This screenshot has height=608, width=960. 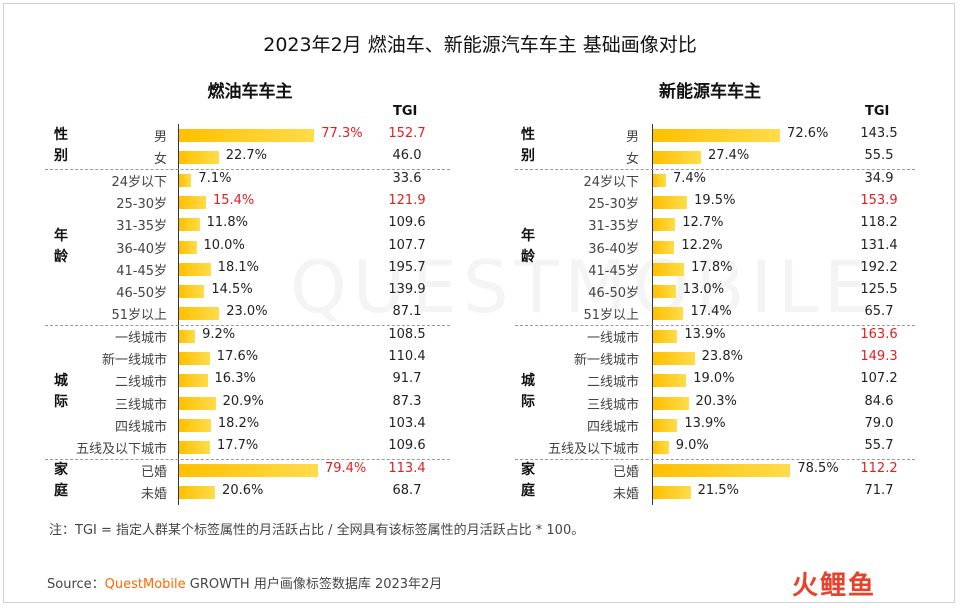 I want to click on fuel-category-label: 31-35岁, so click(x=141, y=227).